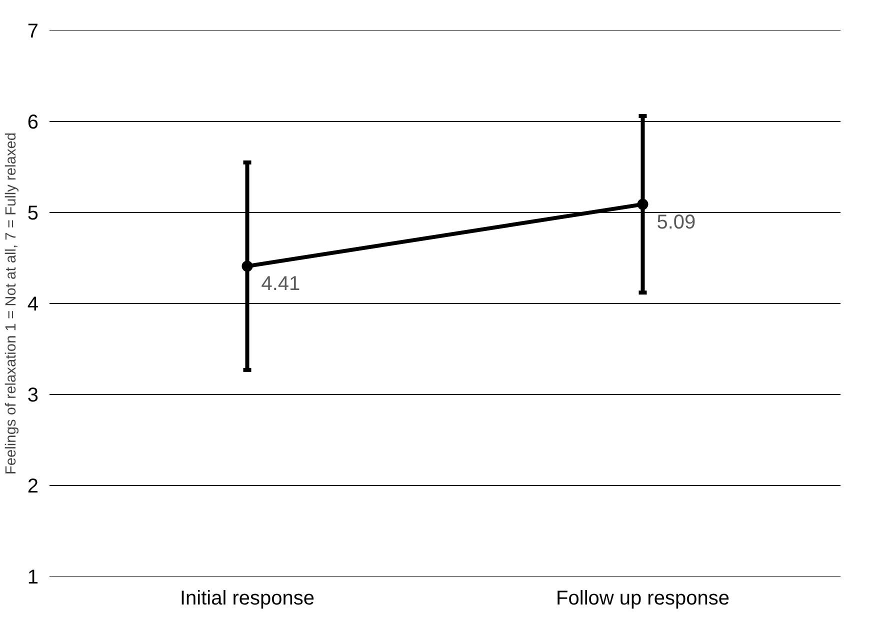 Image resolution: width=887 pixels, height=618 pixels. What do you see at coordinates (643, 599) in the screenshot?
I see `x-tick-label: Follow up response` at bounding box center [643, 599].